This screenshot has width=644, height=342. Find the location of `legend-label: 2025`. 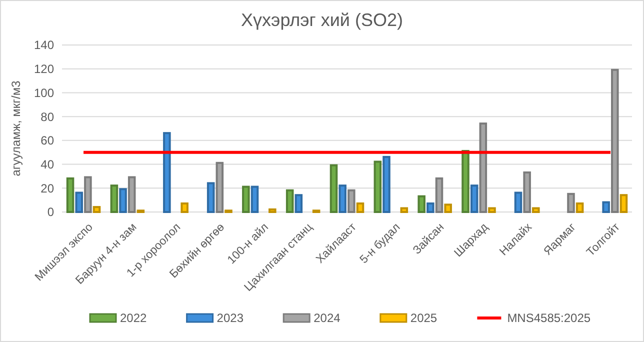

legend-label: 2025 is located at coordinates (424, 318).